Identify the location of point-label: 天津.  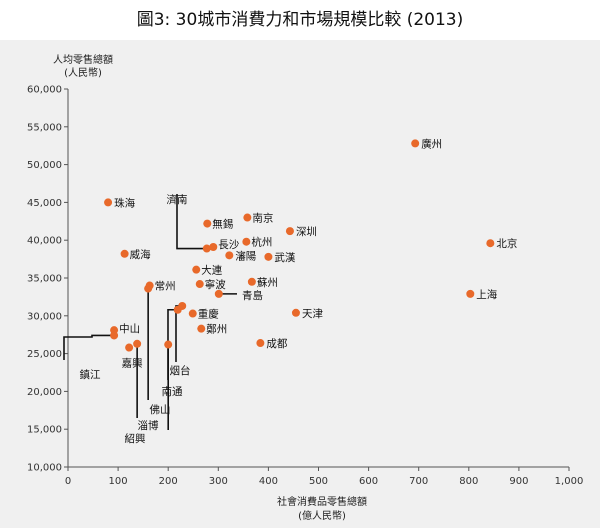
(312, 314).